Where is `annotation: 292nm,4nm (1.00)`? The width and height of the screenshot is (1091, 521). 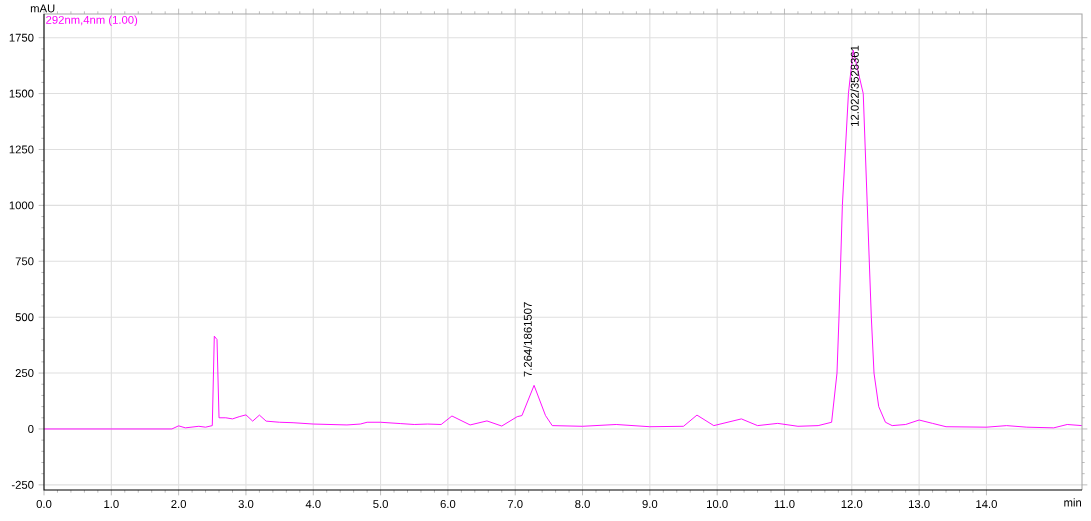
annotation: 292nm,4nm (1.00) is located at coordinates (92, 21).